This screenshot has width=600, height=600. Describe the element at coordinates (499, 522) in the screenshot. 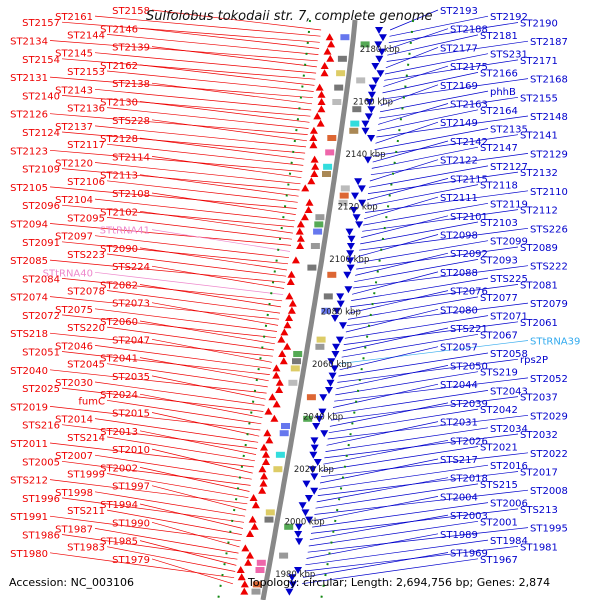

I see `gene-label-reverse: ST2001` at that location.